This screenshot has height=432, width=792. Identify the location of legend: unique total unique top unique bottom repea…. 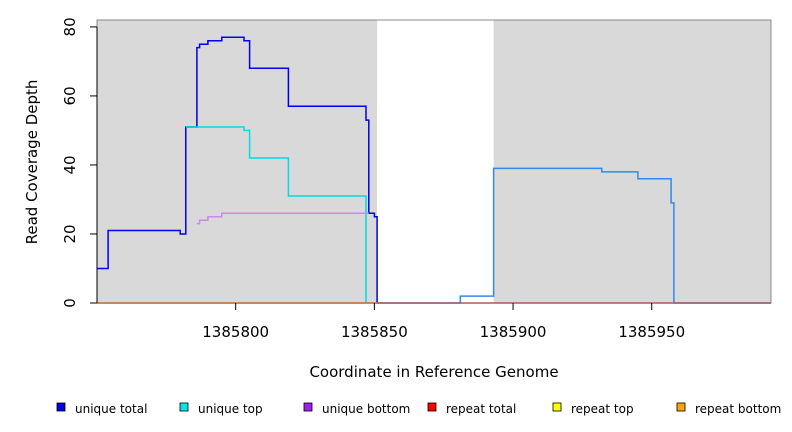
(418, 409).